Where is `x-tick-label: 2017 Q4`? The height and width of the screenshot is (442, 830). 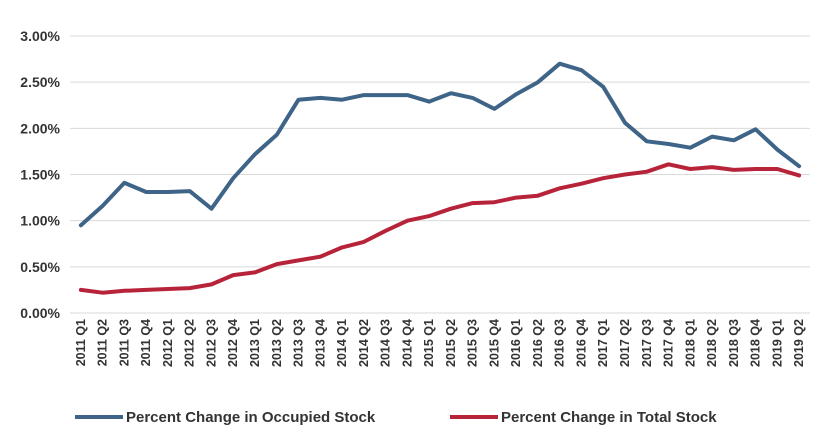
x-tick-label: 2017 Q4 is located at coordinates (669, 343).